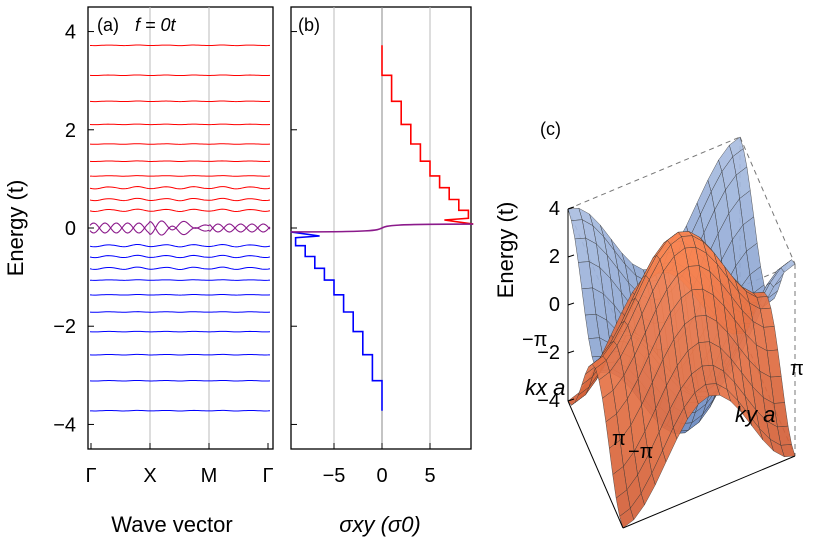 The height and width of the screenshot is (548, 830). I want to click on panel-c-zticks: 4 2 0 −2 −4, so click(556, 305).